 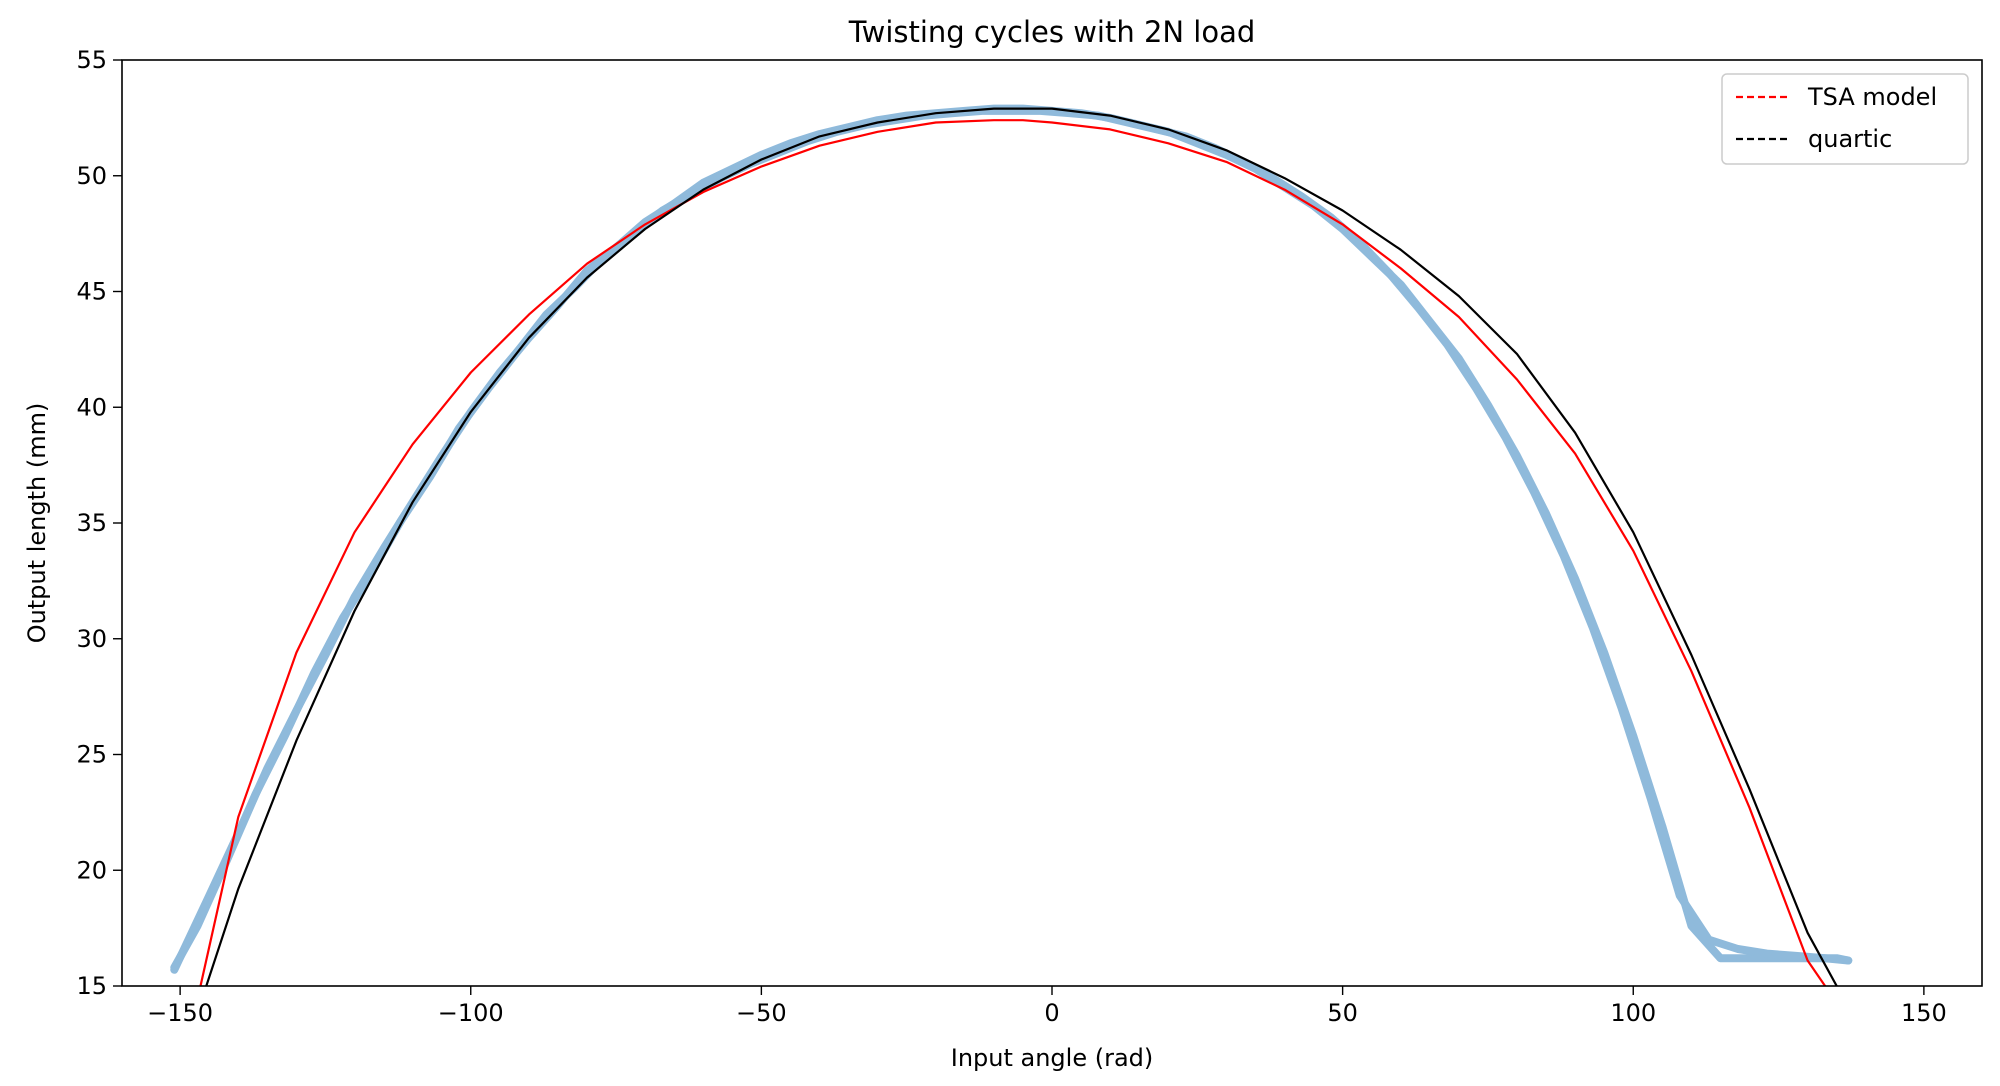 What do you see at coordinates (1850, 139) in the screenshot?
I see `legend-label-quartic: quartic` at bounding box center [1850, 139].